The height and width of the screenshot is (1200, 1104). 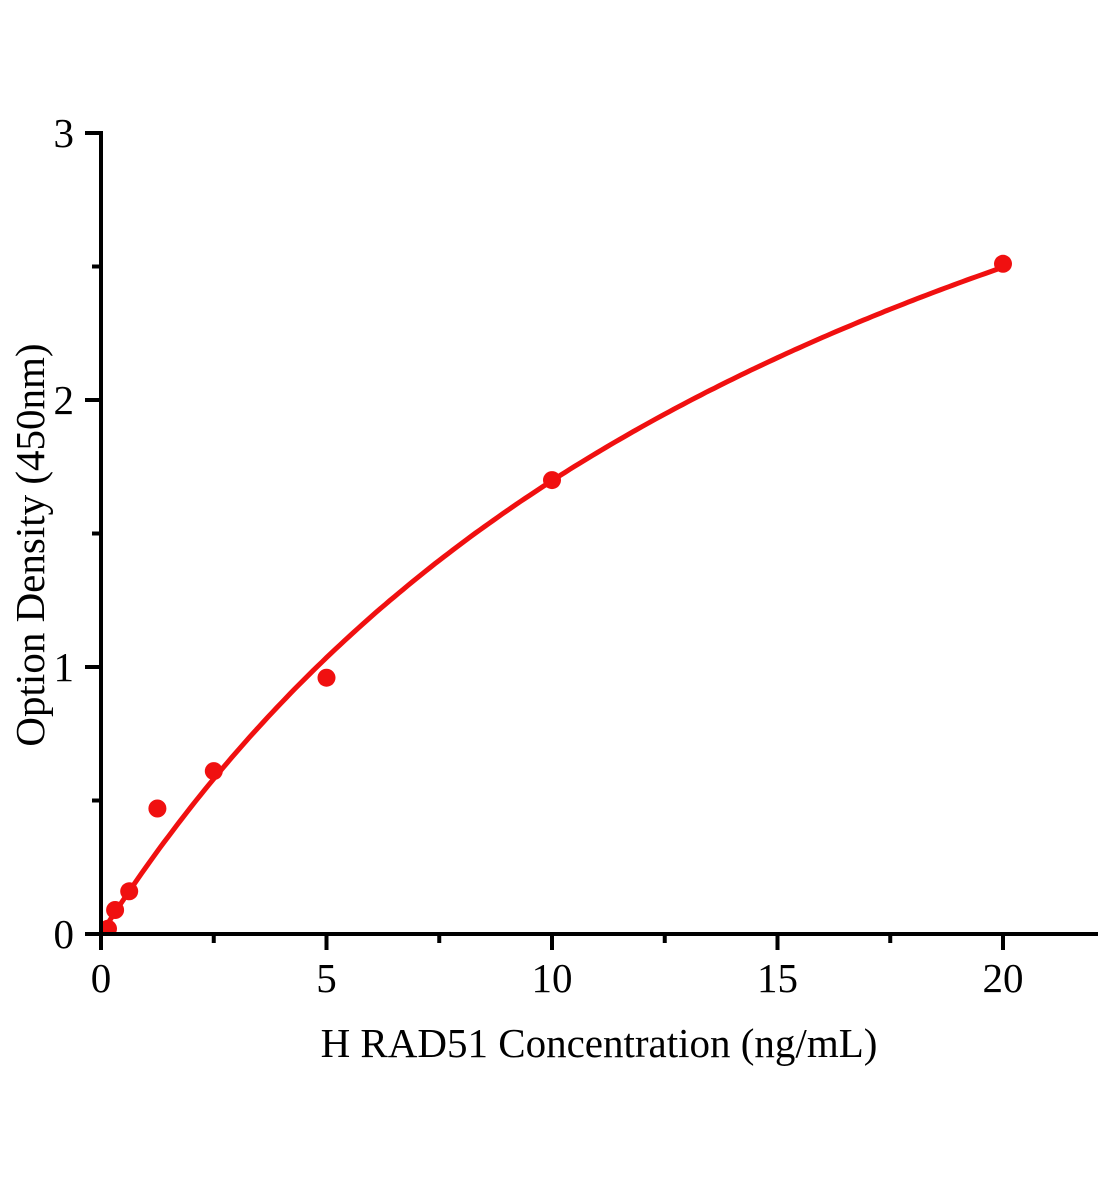 What do you see at coordinates (552, 978) in the screenshot?
I see `x-tick-label: 10` at bounding box center [552, 978].